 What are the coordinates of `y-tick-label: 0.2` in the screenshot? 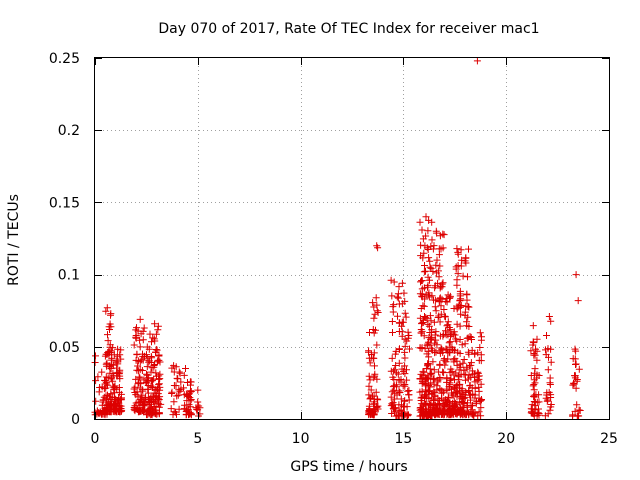 It's located at (69, 131).